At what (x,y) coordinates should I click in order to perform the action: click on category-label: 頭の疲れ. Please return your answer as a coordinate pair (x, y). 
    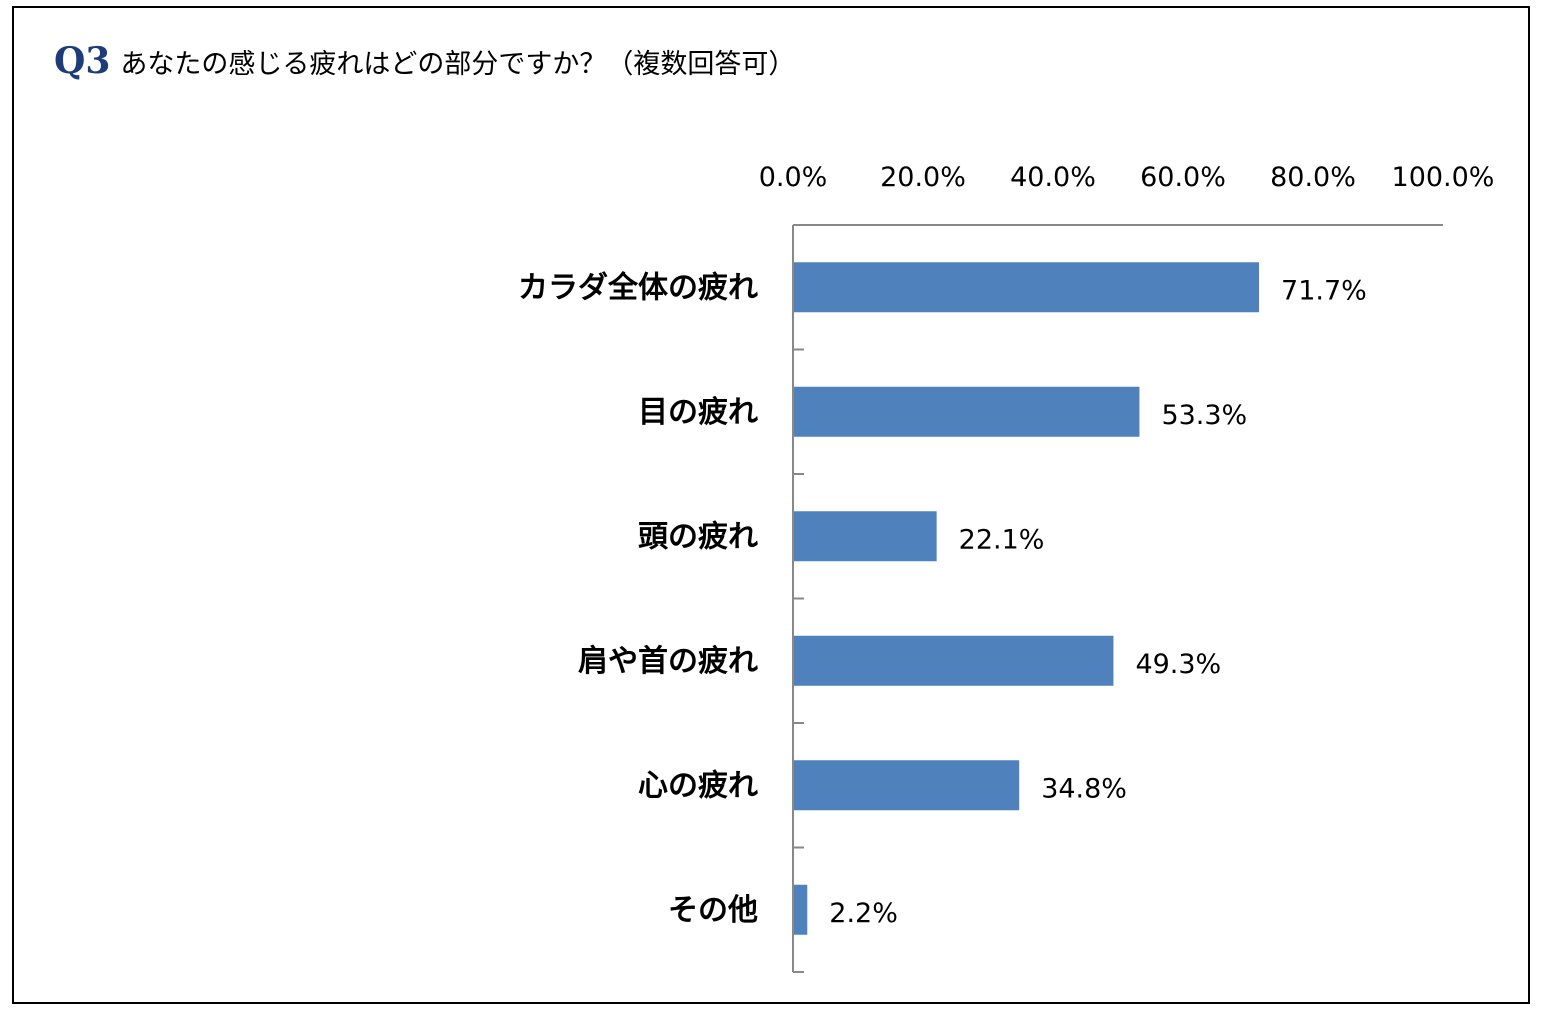
    Looking at the image, I should click on (698, 536).